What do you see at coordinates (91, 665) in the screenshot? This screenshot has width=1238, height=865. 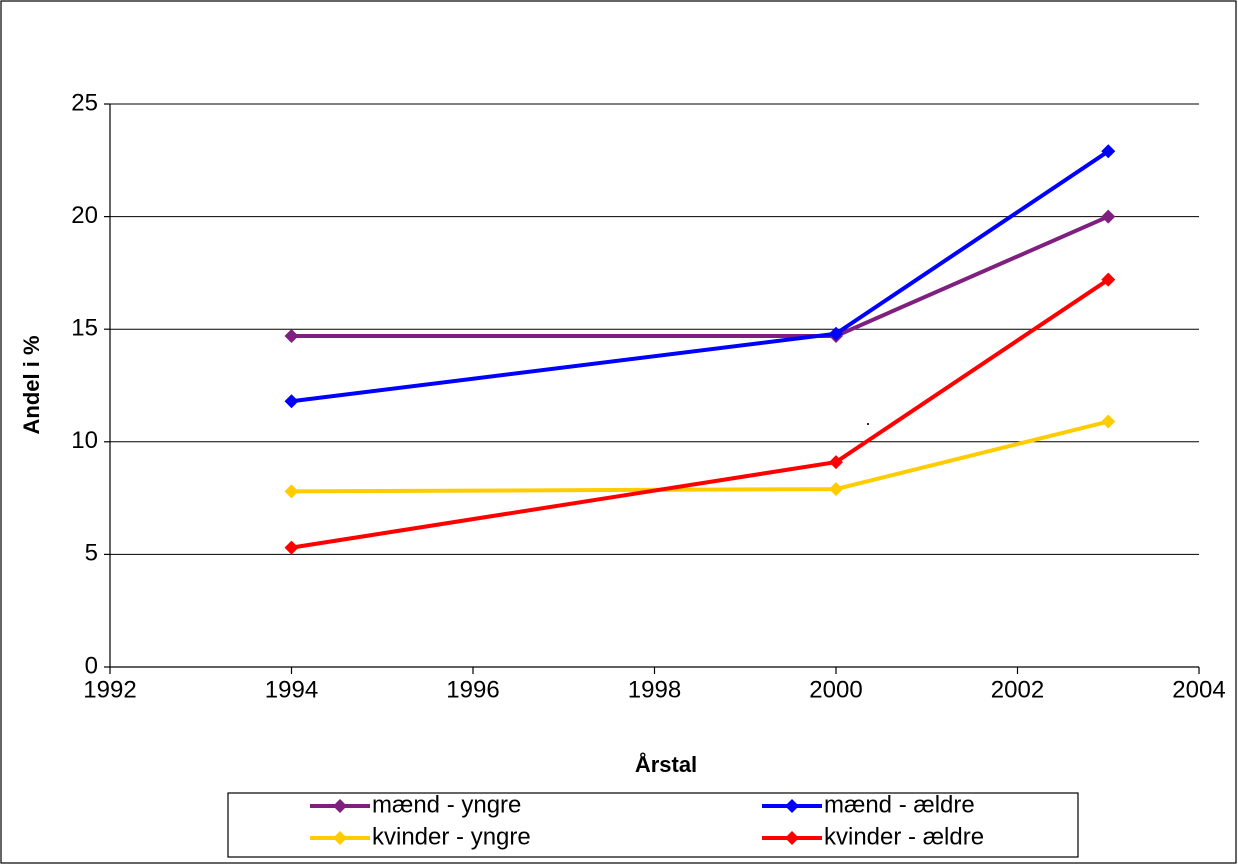 I see `y-tick-label: 0` at bounding box center [91, 665].